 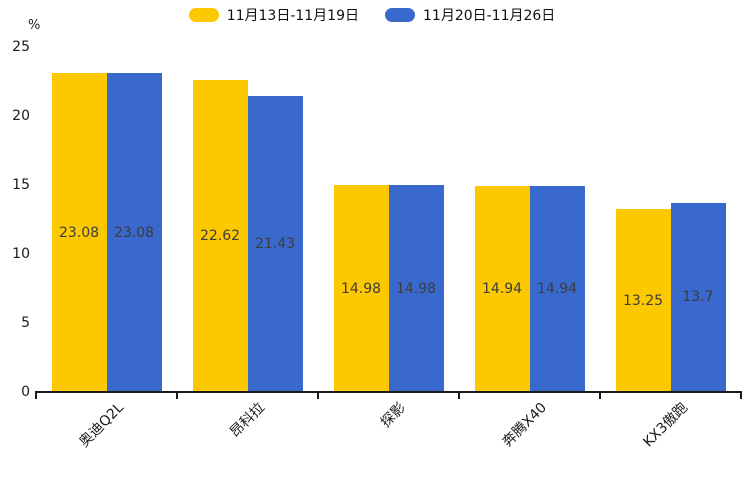 I want to click on x-axis-line, so click(x=388, y=392).